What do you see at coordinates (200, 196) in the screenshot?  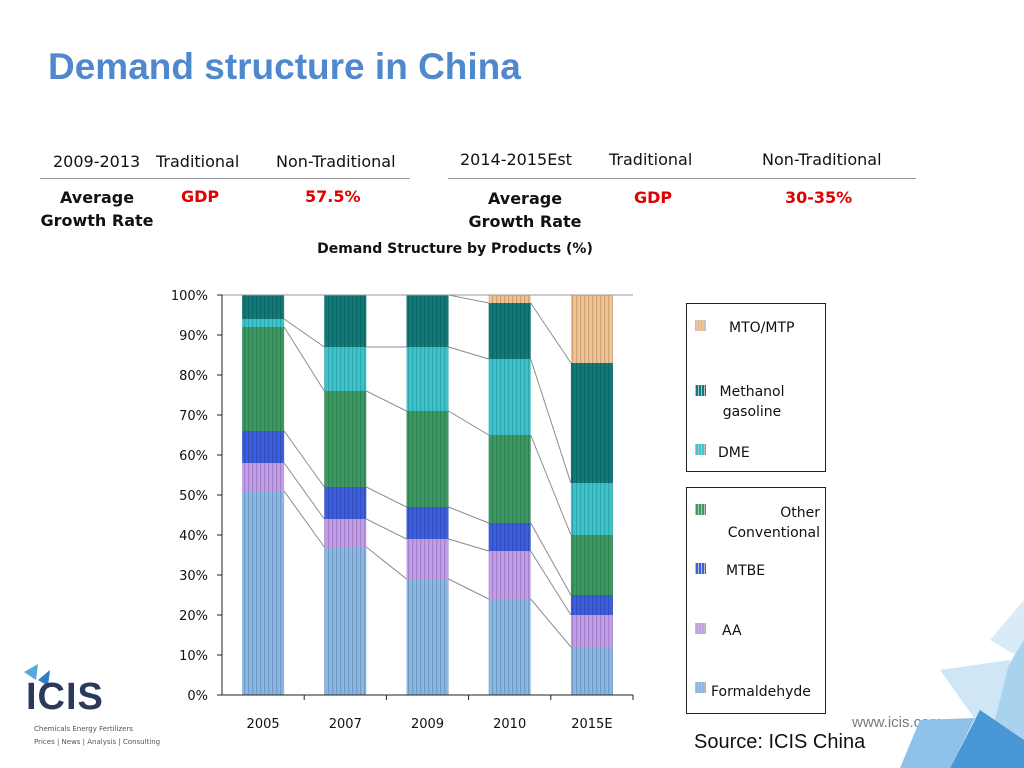 I see `table-left-val1: GDP` at bounding box center [200, 196].